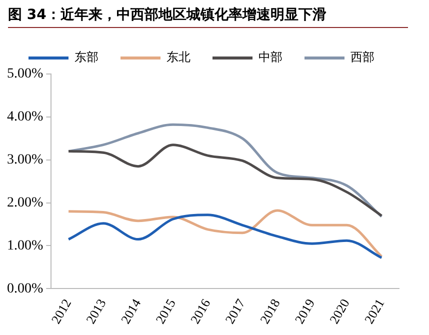 The width and height of the screenshot is (429, 335). Describe the element at coordinates (270, 57) in the screenshot. I see `legend-label: 中部` at that location.